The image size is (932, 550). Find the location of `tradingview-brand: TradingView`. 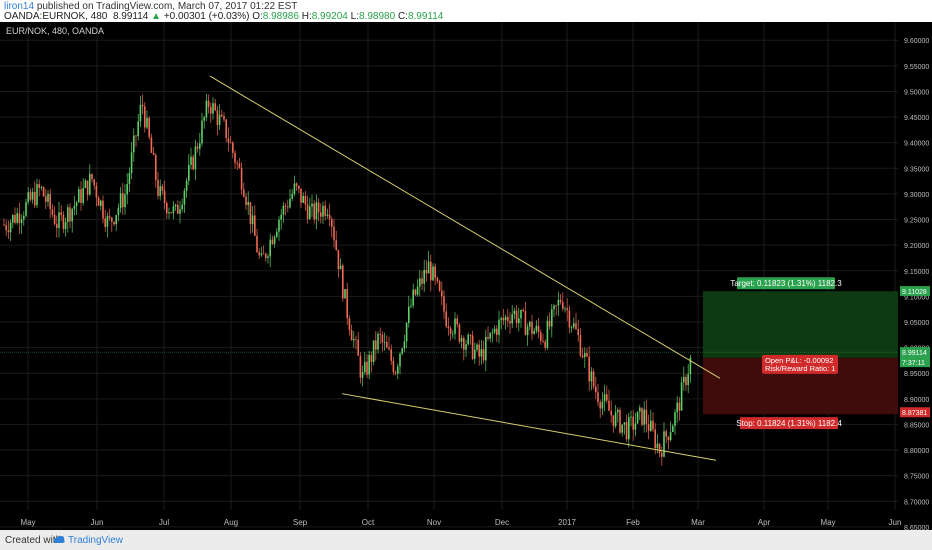

tradingview-brand: TradingView is located at coordinates (96, 540).